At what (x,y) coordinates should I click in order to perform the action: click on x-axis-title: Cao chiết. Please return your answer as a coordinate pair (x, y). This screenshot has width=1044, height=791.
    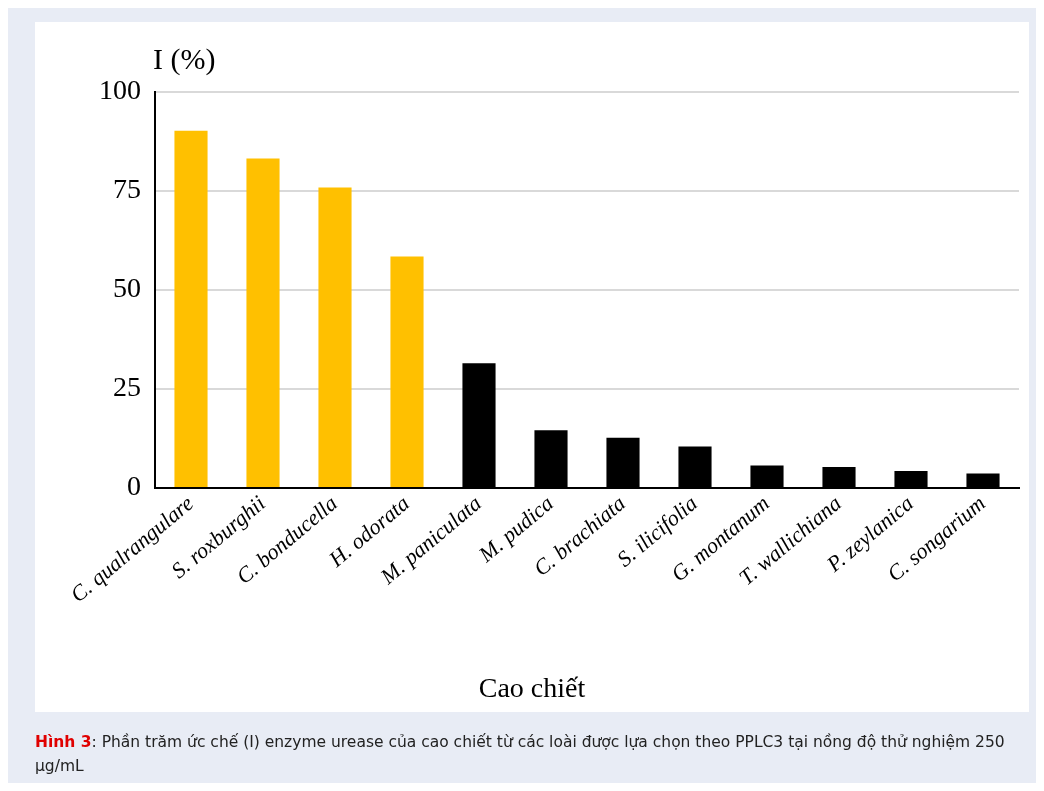
    Looking at the image, I should click on (532, 688).